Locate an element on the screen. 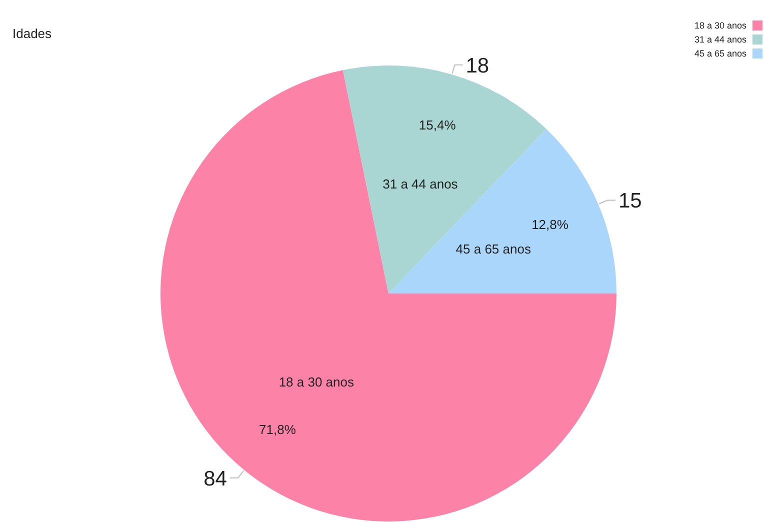 The width and height of the screenshot is (764, 522). legend-label: 45 a 65 anos is located at coordinates (720, 53).